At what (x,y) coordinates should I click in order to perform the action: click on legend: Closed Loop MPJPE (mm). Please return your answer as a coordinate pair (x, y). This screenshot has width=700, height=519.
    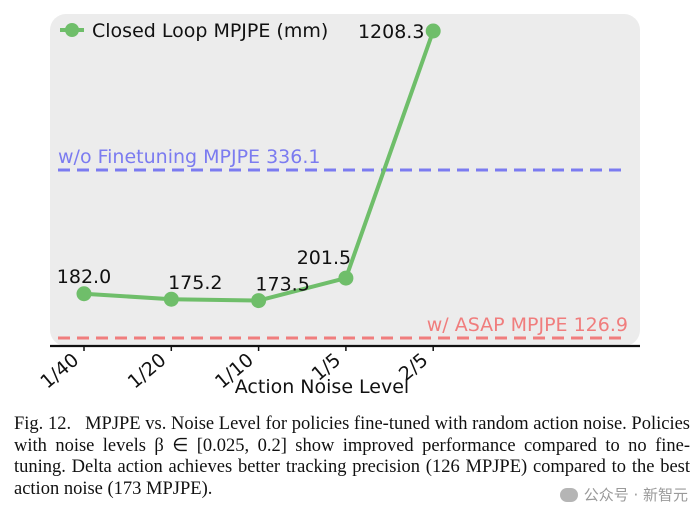
    Looking at the image, I should click on (194, 31).